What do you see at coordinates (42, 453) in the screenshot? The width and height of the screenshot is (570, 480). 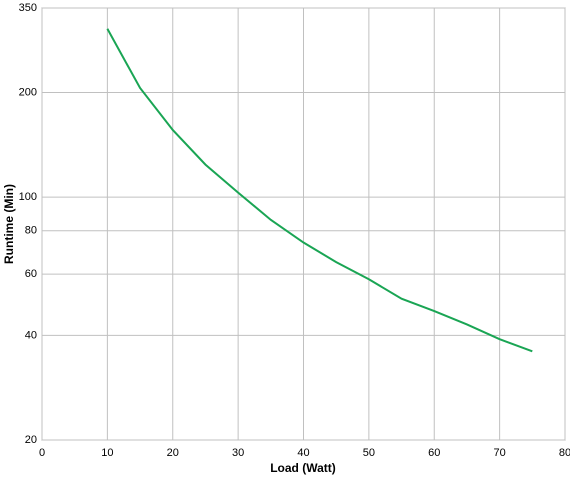 I see `x-tick-label: 0` at bounding box center [42, 453].